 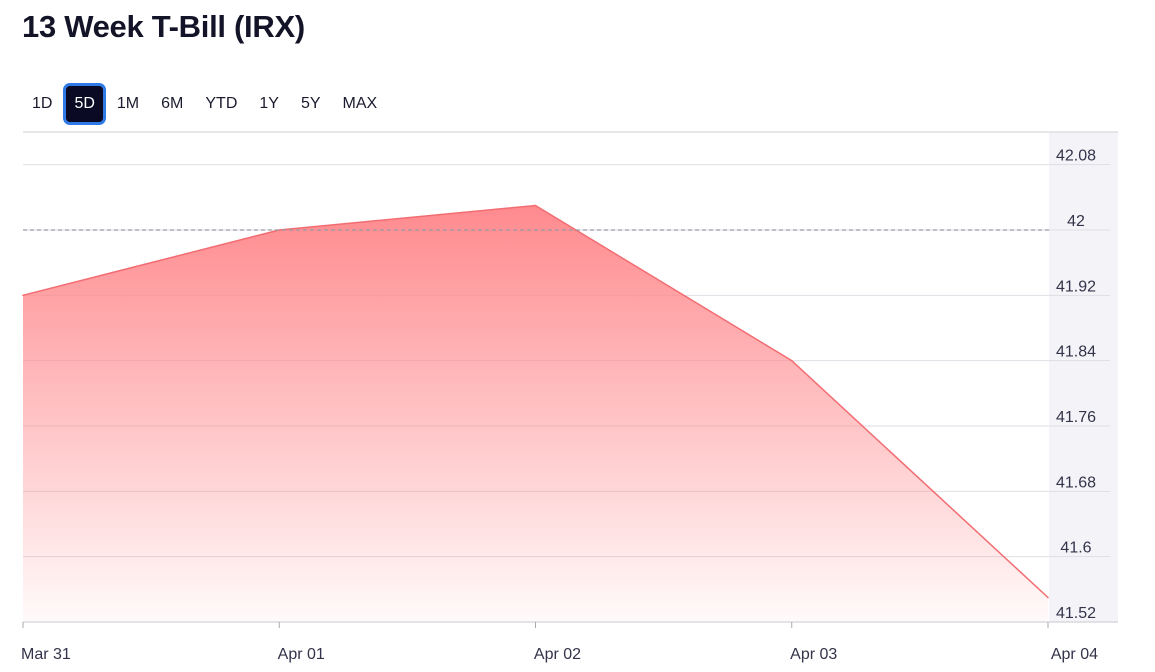 I want to click on y-tick-label: 41.6, so click(x=1075, y=548).